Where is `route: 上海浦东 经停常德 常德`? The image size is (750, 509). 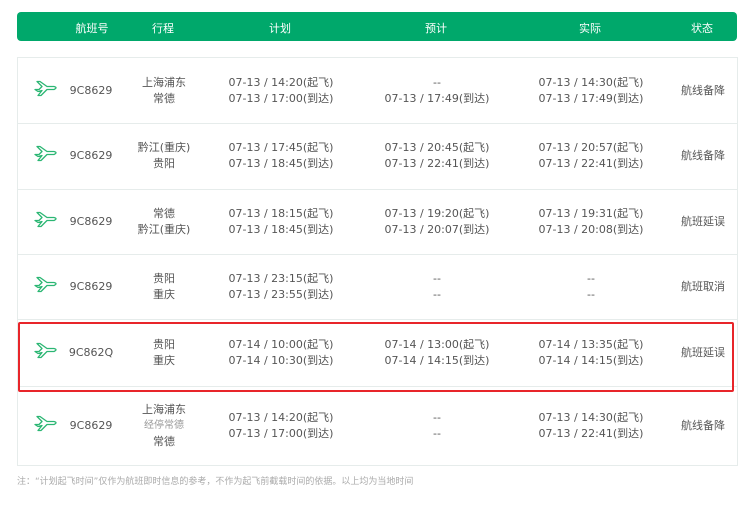
route: 上海浦东 经停常德 常德 is located at coordinates (164, 426).